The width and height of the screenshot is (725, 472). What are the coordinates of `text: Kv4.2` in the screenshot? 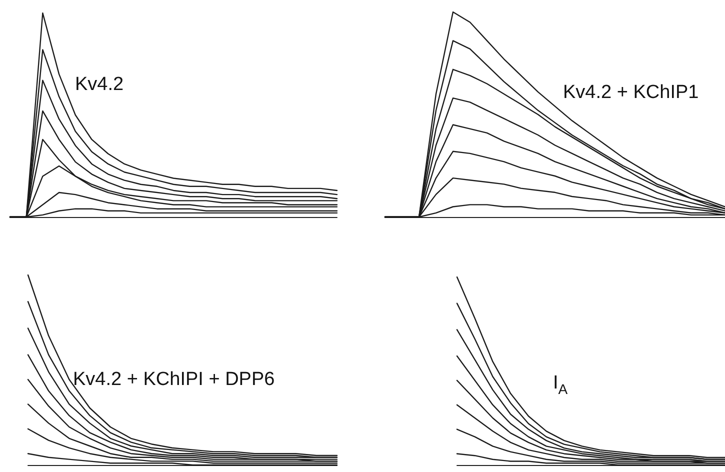 It's located at (99, 84).